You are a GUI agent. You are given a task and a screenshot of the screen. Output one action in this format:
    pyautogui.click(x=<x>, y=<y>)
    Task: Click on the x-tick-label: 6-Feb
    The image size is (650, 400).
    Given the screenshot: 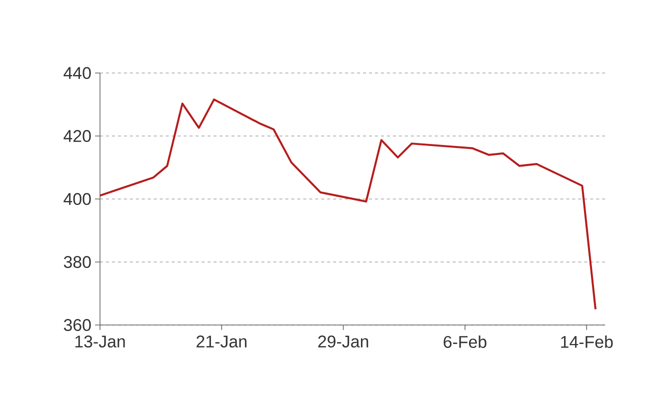 What is the action you would take?
    pyautogui.click(x=465, y=342)
    